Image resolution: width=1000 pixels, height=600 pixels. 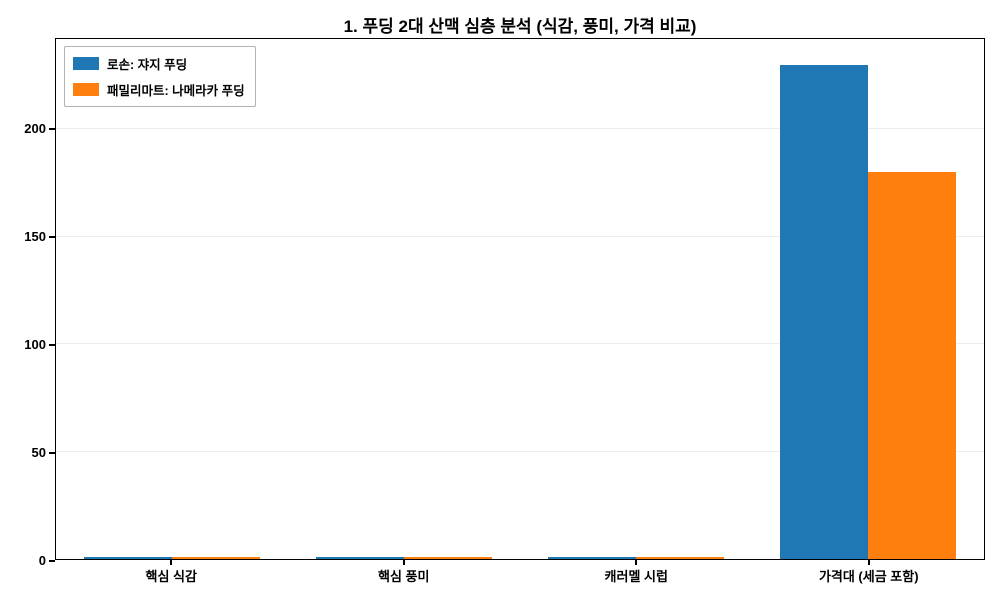 I want to click on chart-title: 1. 푸딩 2대 산맥 심층 분석 (식감, 풍미, 가격 비교), so click(x=520, y=26).